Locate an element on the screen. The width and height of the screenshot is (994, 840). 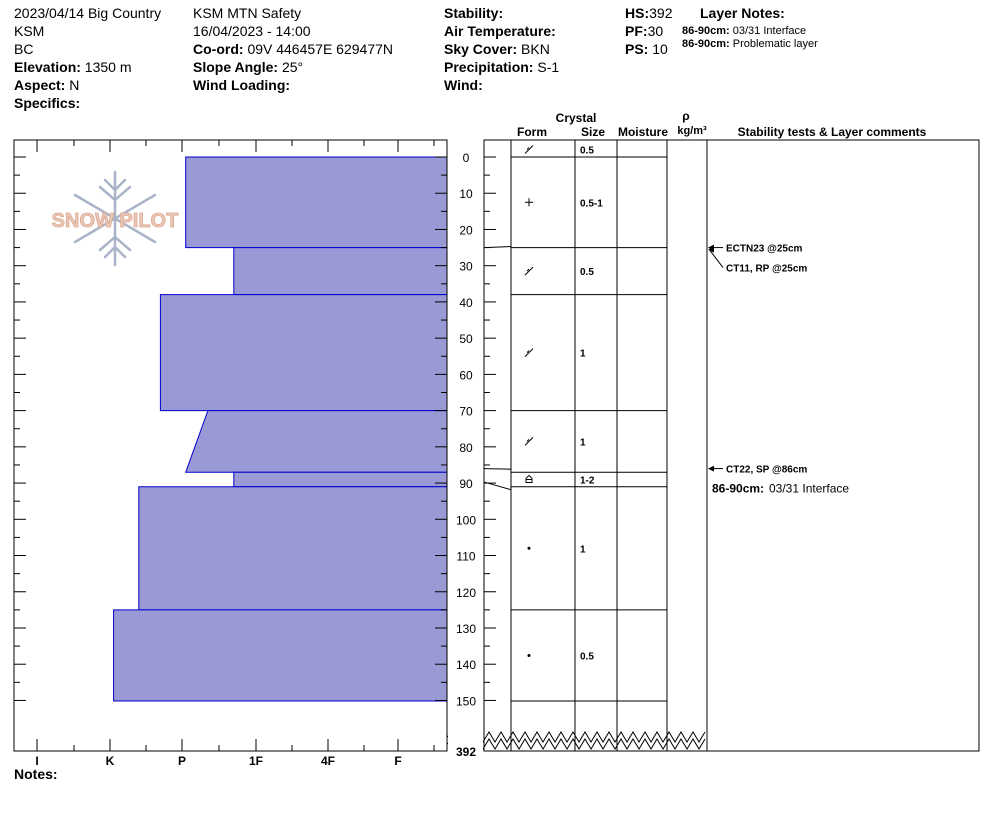
ps: PS: 10 is located at coordinates (646, 49).